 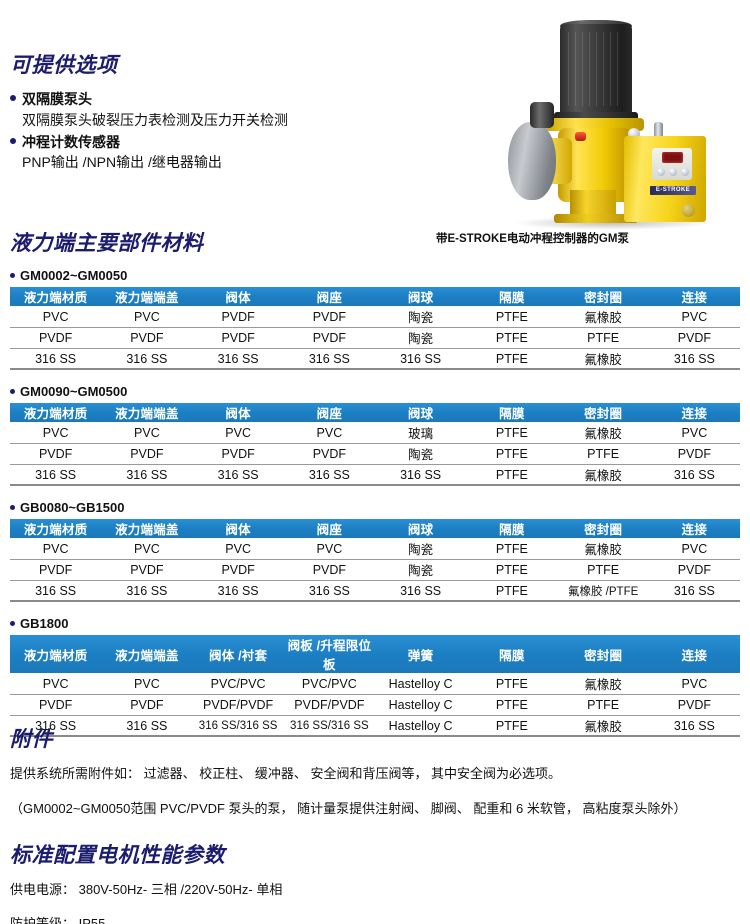 I want to click on pump-head-diaphragm, so click(x=532, y=161).